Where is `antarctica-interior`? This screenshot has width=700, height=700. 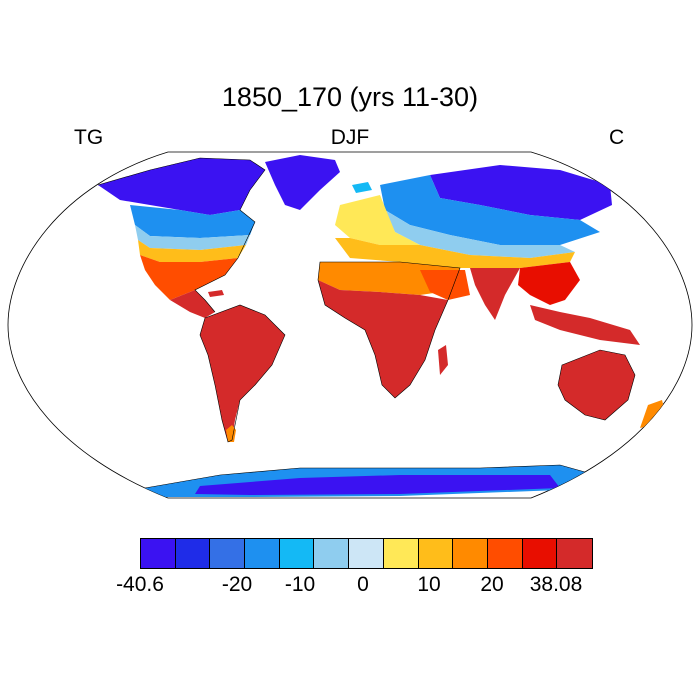
antarctica-interior is located at coordinates (377, 485).